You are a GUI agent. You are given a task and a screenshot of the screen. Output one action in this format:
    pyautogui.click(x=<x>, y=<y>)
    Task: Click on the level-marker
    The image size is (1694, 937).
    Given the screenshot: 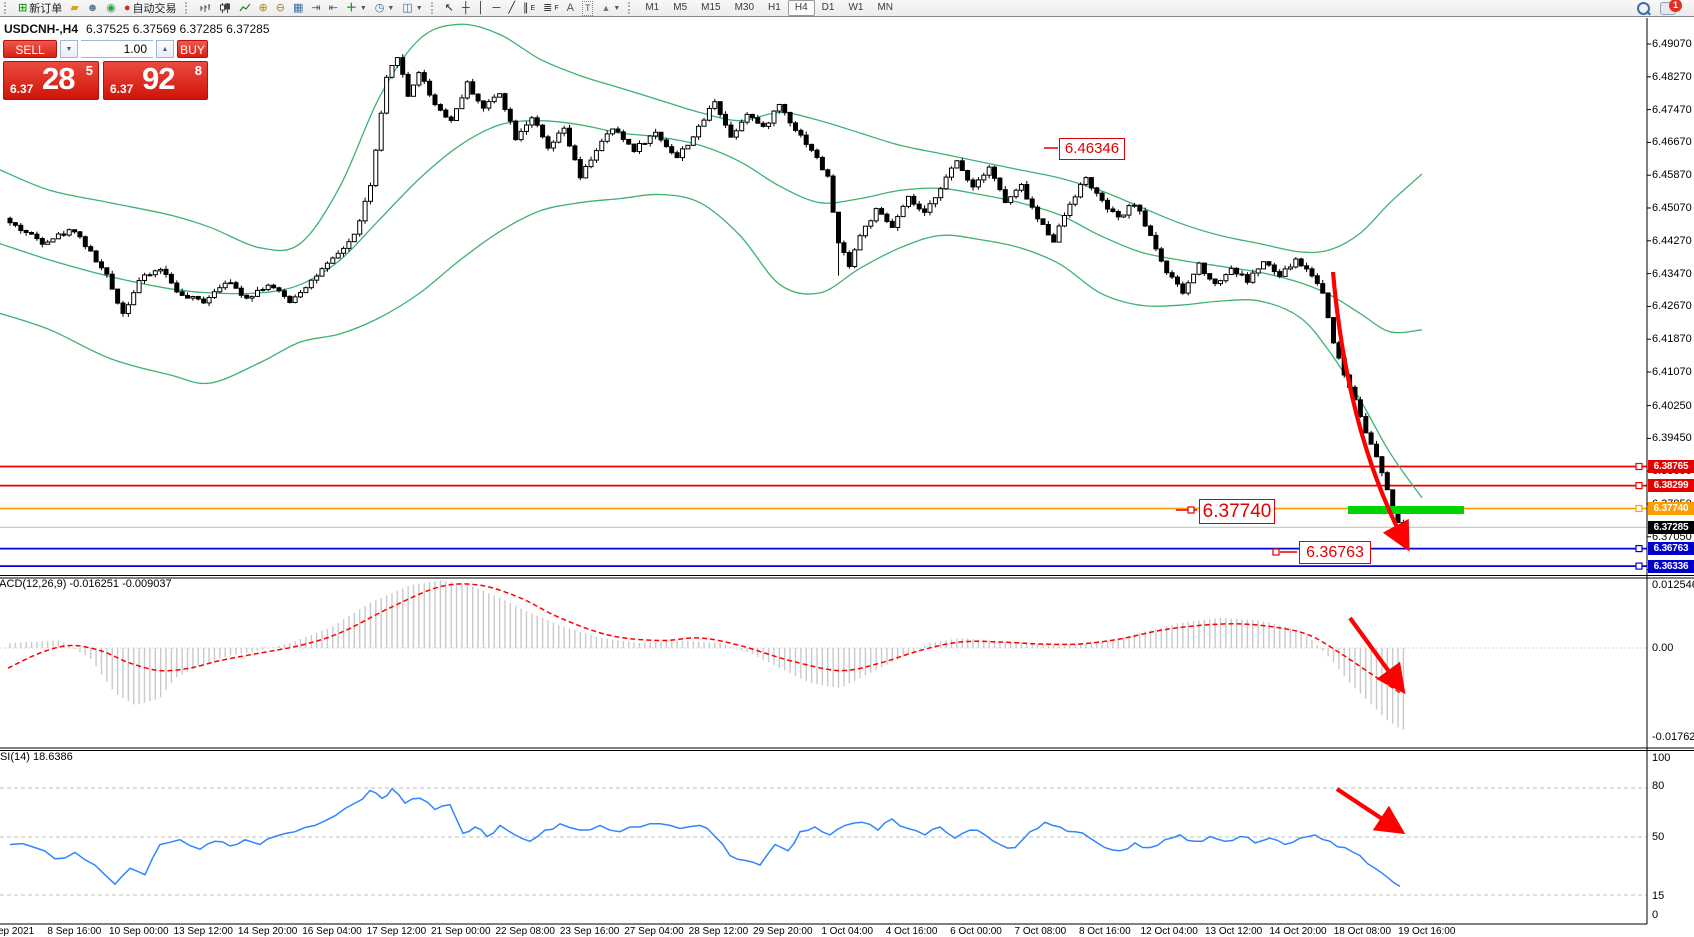 What is the action you would take?
    pyautogui.click(x=1639, y=508)
    